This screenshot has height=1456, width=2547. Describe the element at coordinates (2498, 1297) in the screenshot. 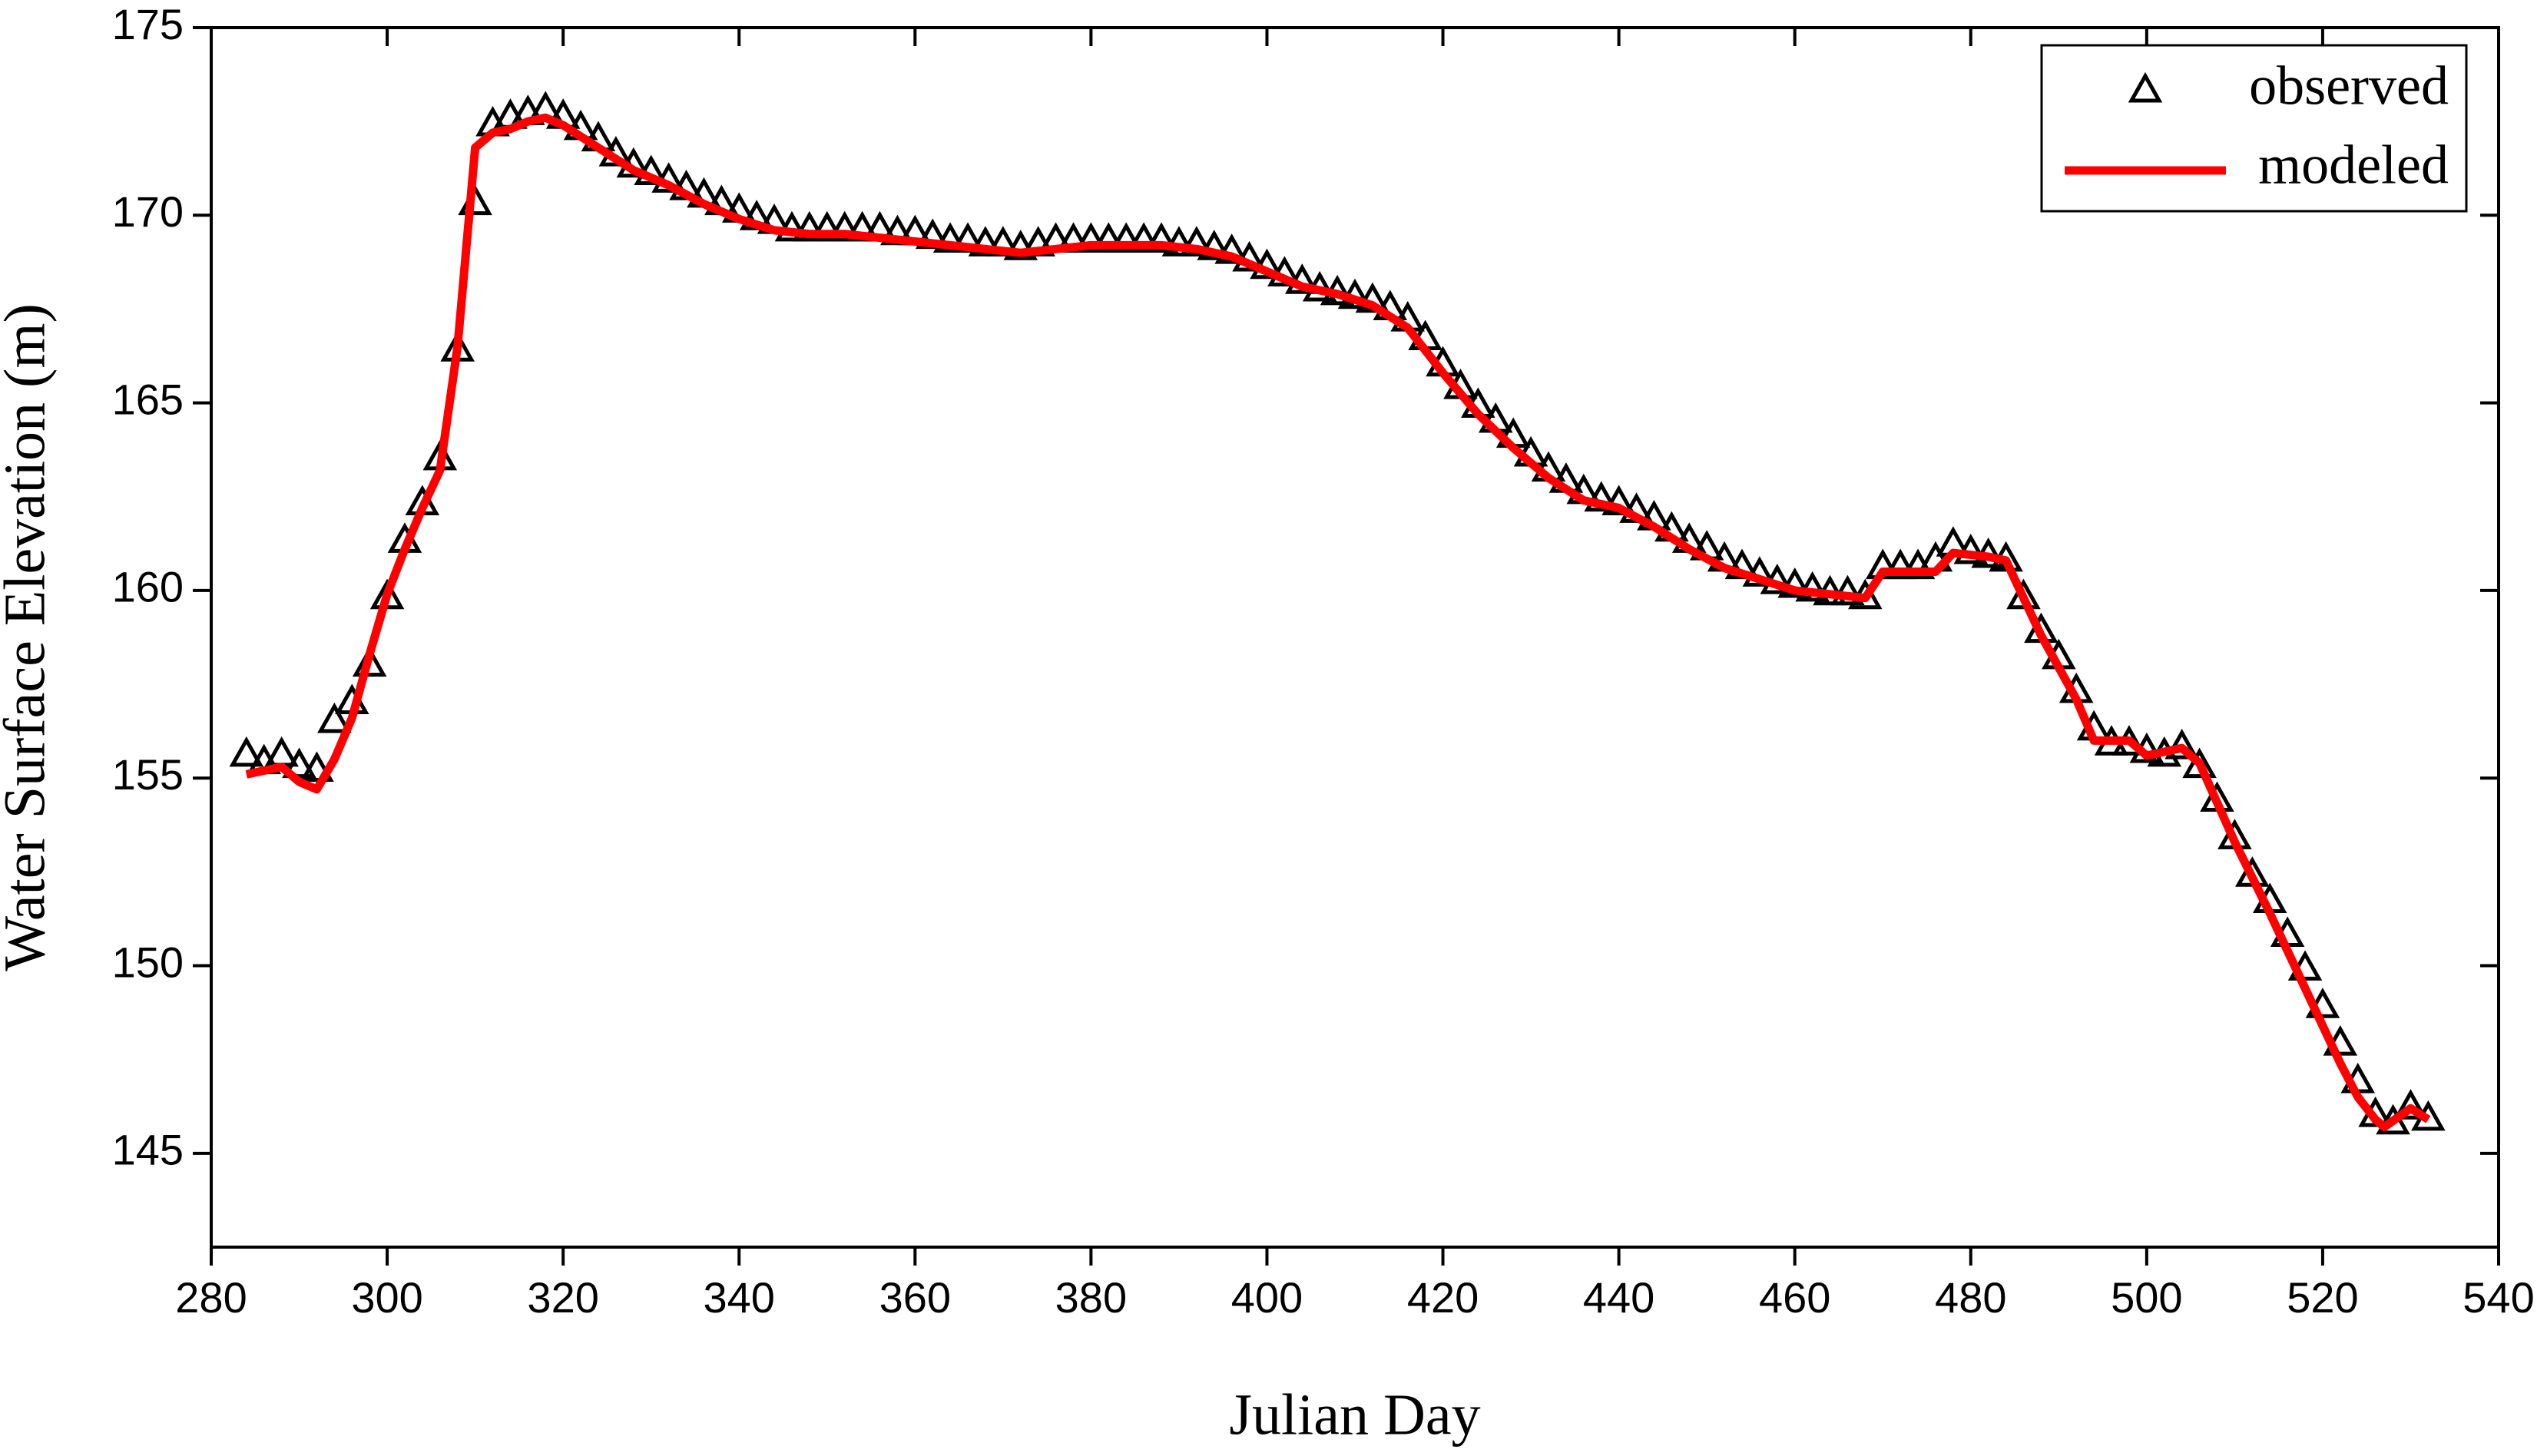

I see `x-tick-label: 540` at that location.